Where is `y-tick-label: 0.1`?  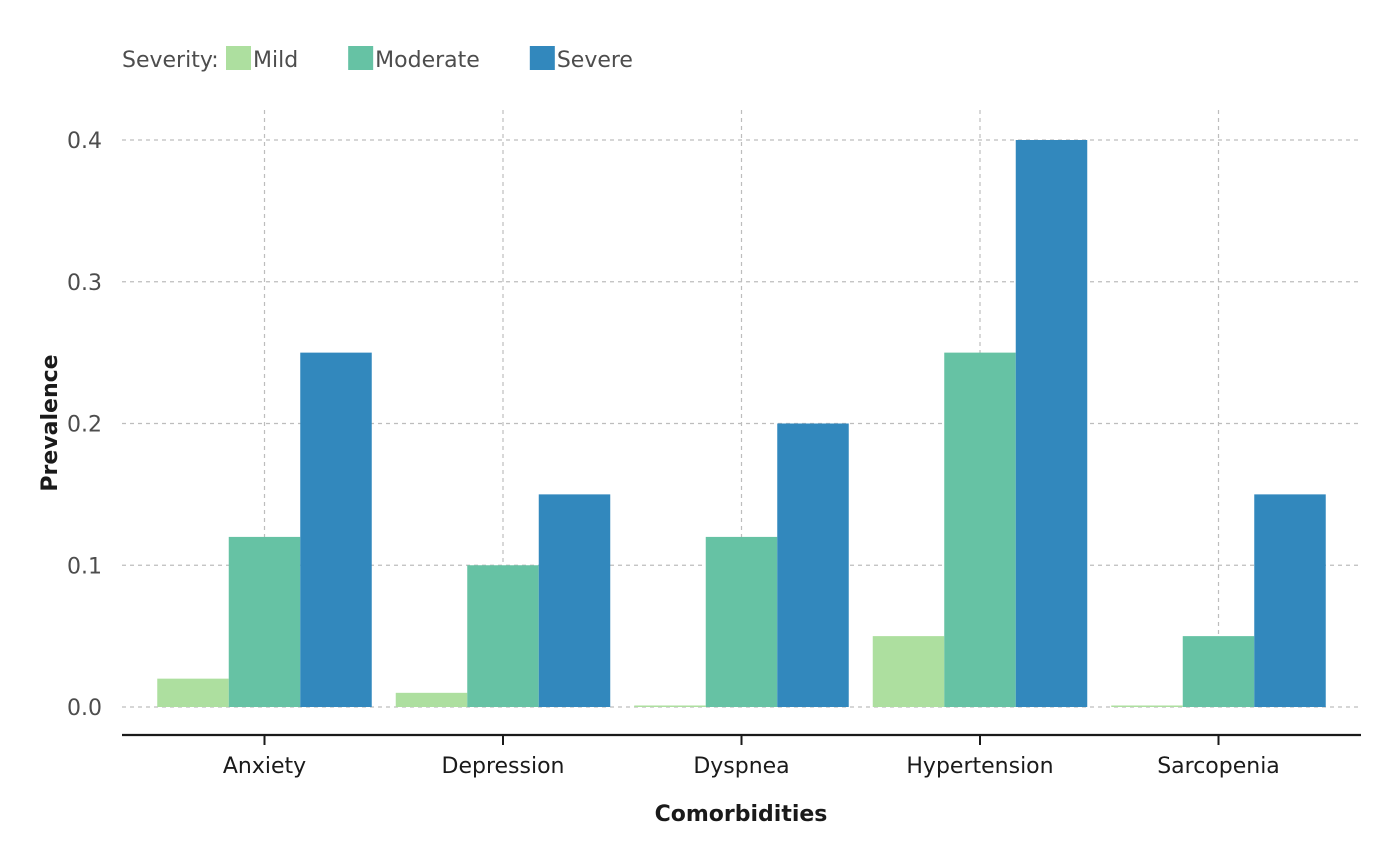
y-tick-label: 0.1 is located at coordinates (84, 566).